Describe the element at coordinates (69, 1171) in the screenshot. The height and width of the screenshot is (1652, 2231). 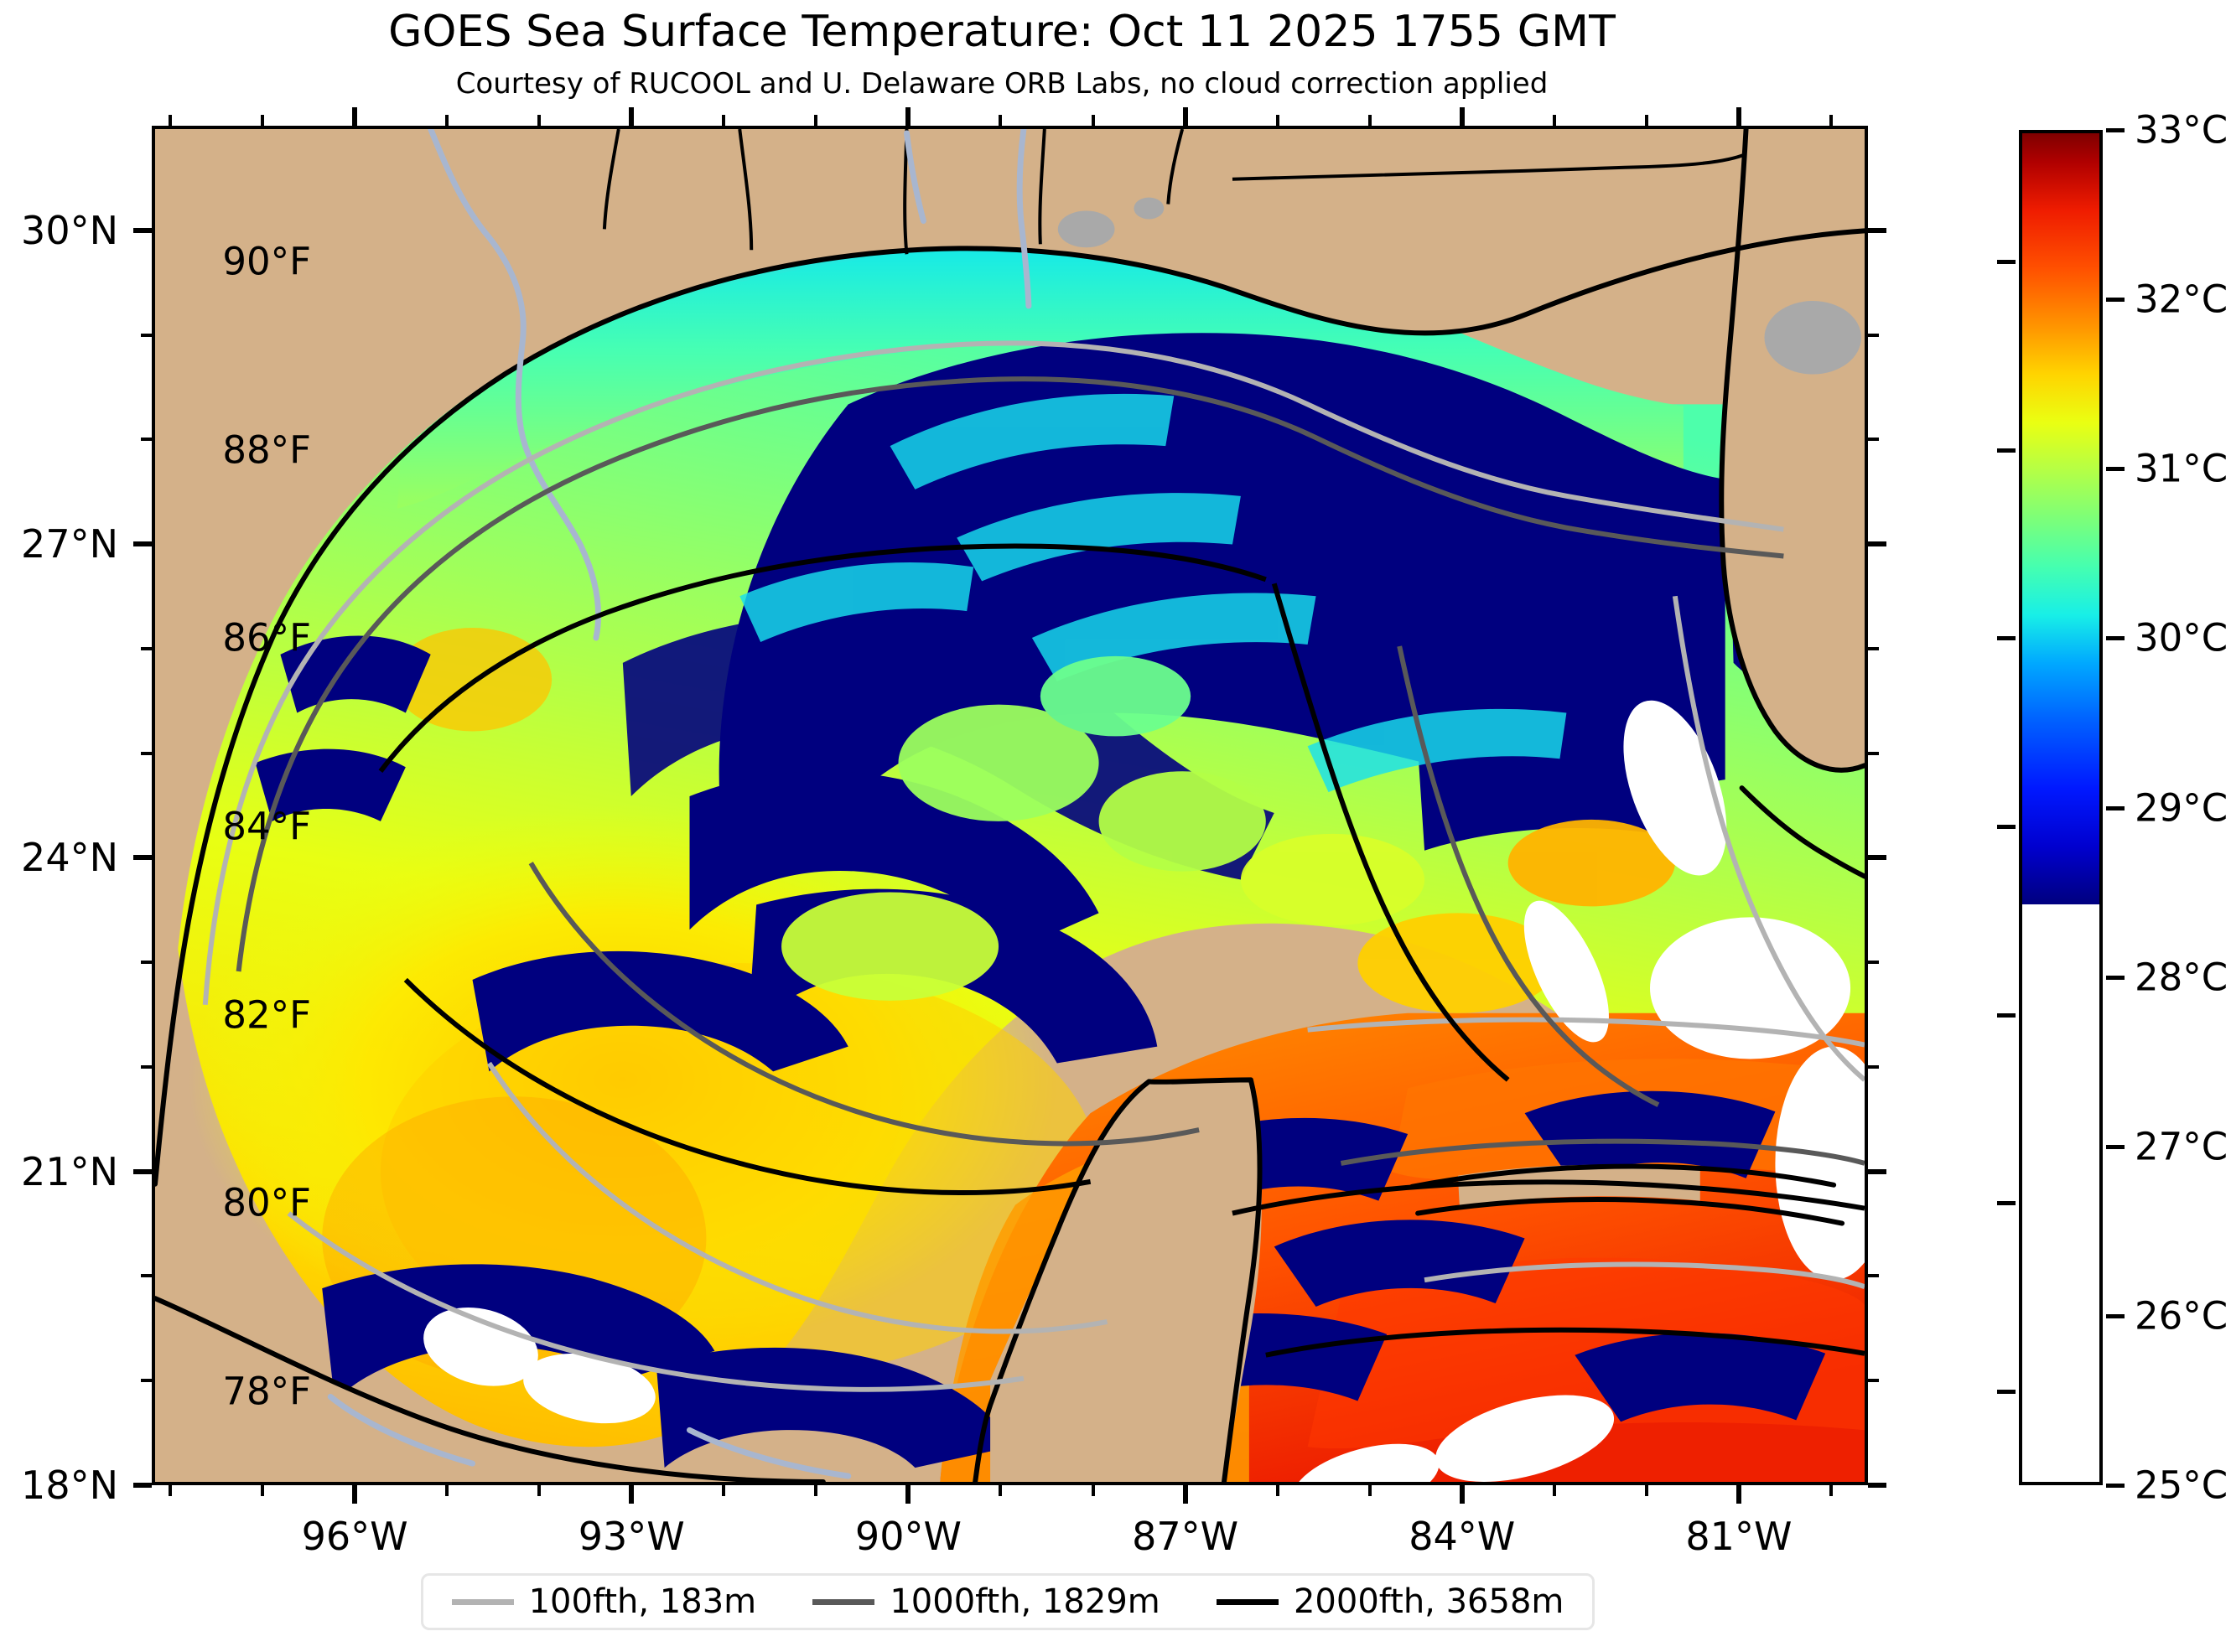
I see `y-axis-label: 21°N` at that location.